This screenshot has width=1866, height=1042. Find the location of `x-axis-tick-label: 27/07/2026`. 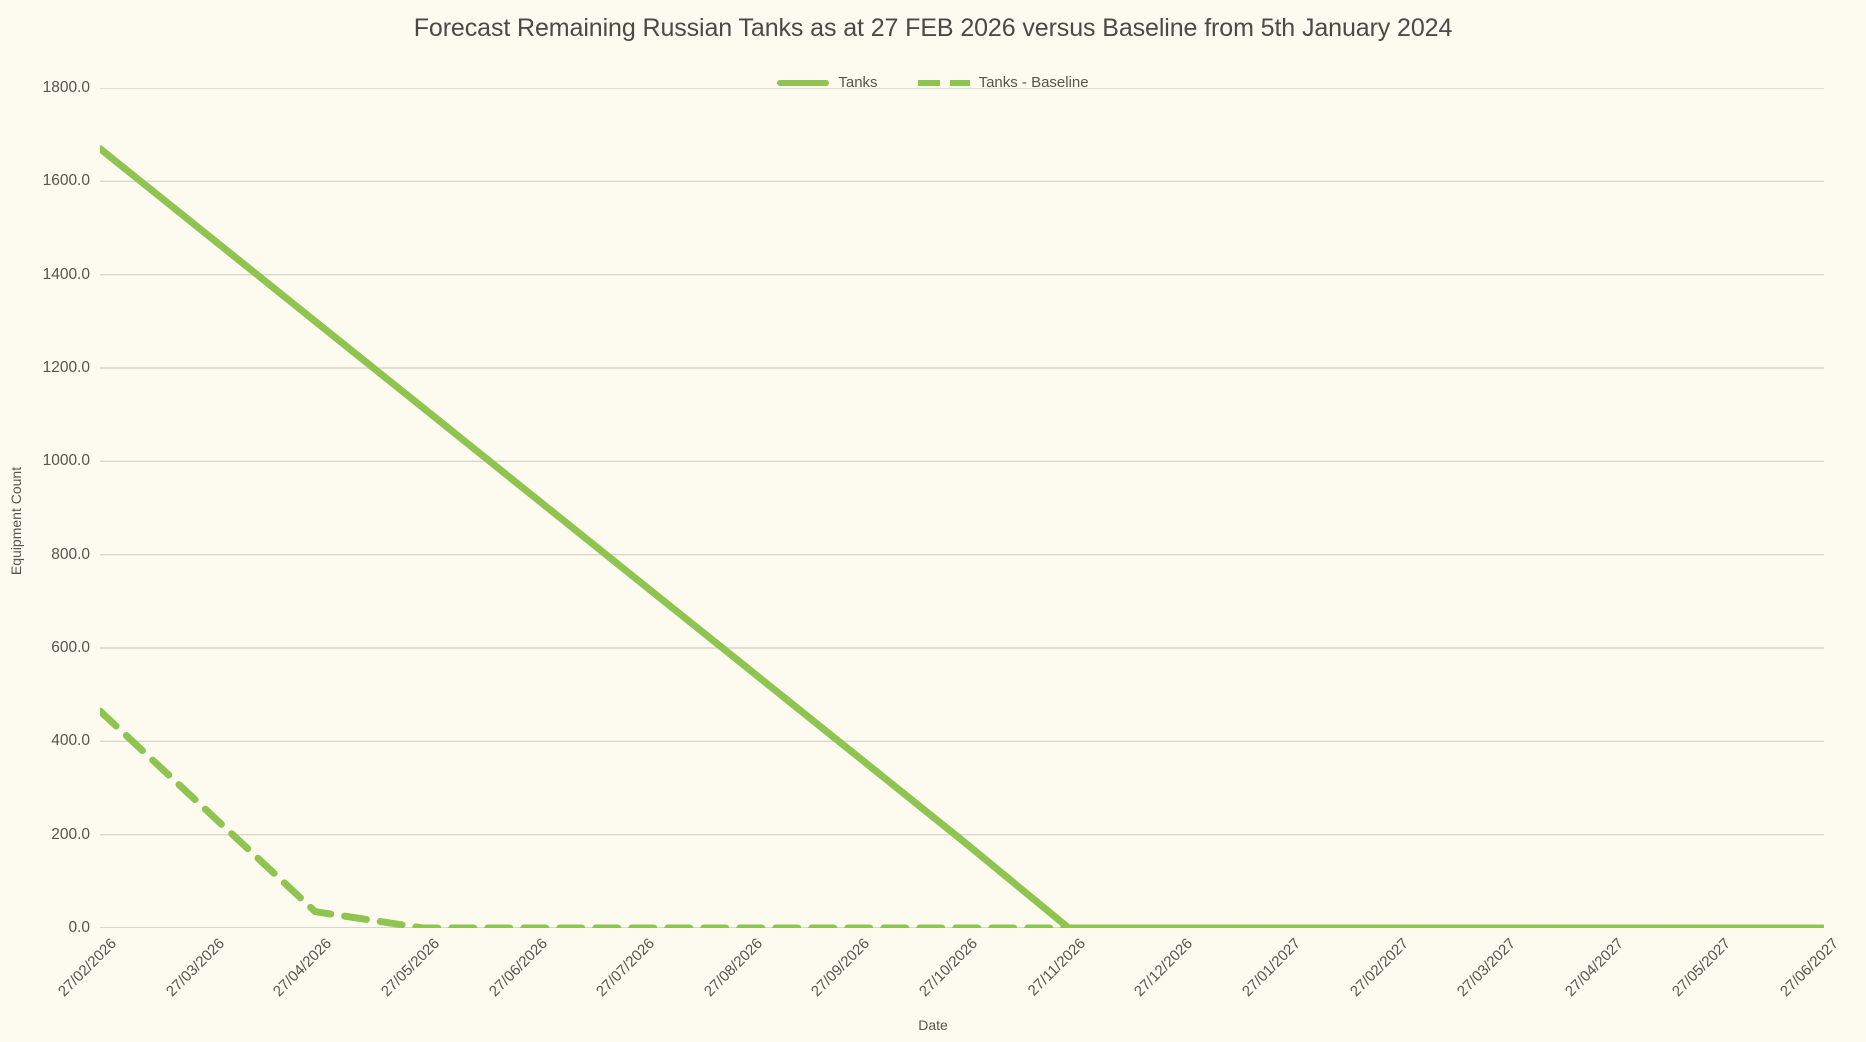

x-axis-tick-label: 27/07/2026 is located at coordinates (626, 968).